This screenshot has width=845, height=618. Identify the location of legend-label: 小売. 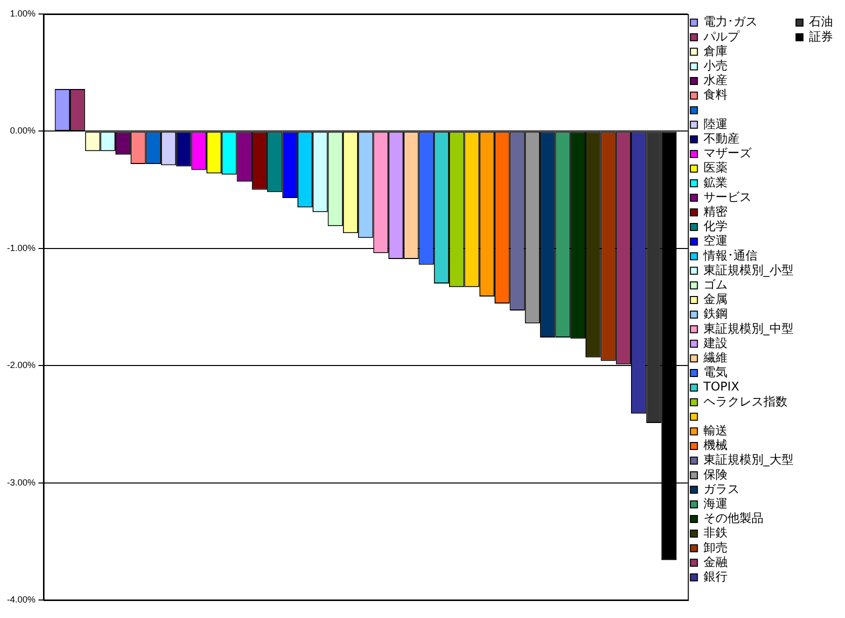
(715, 65).